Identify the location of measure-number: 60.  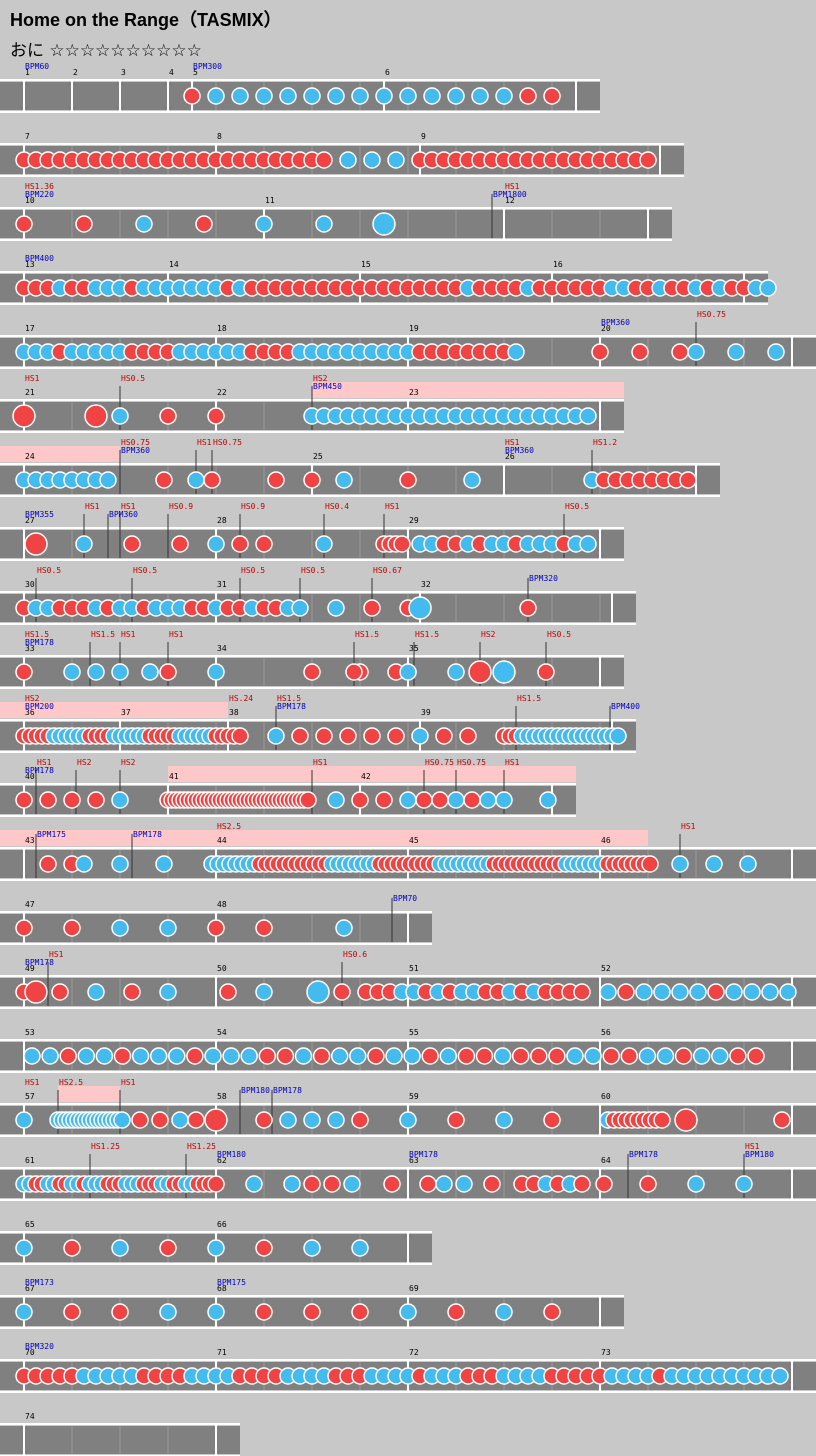
(606, 1096).